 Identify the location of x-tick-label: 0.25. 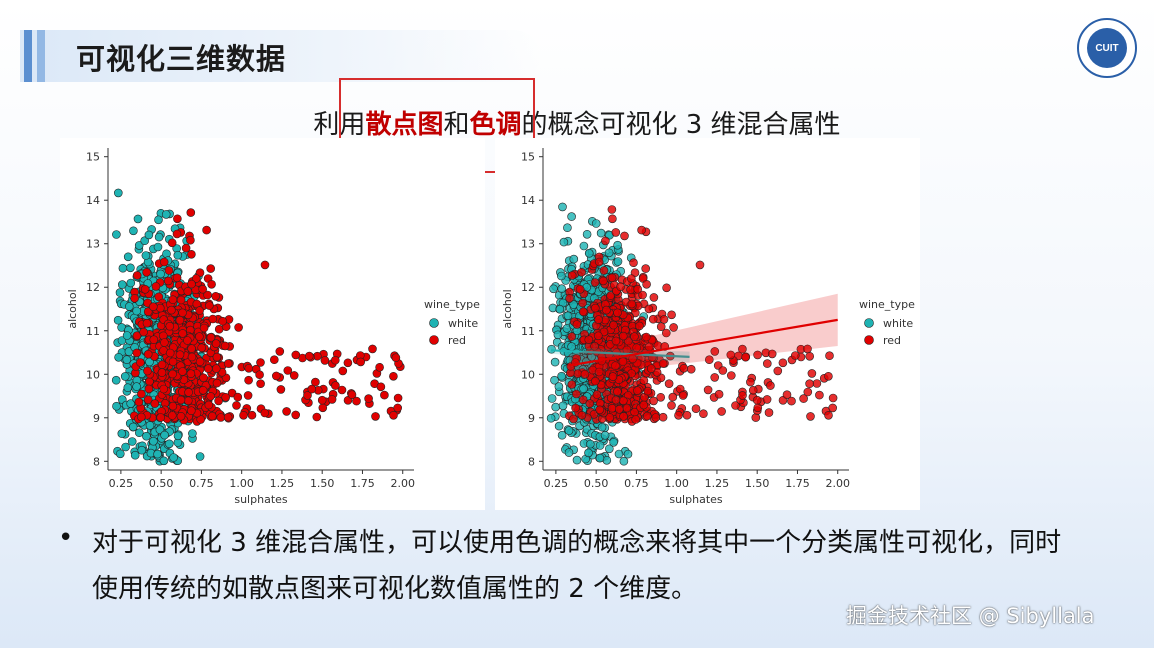
(121, 483).